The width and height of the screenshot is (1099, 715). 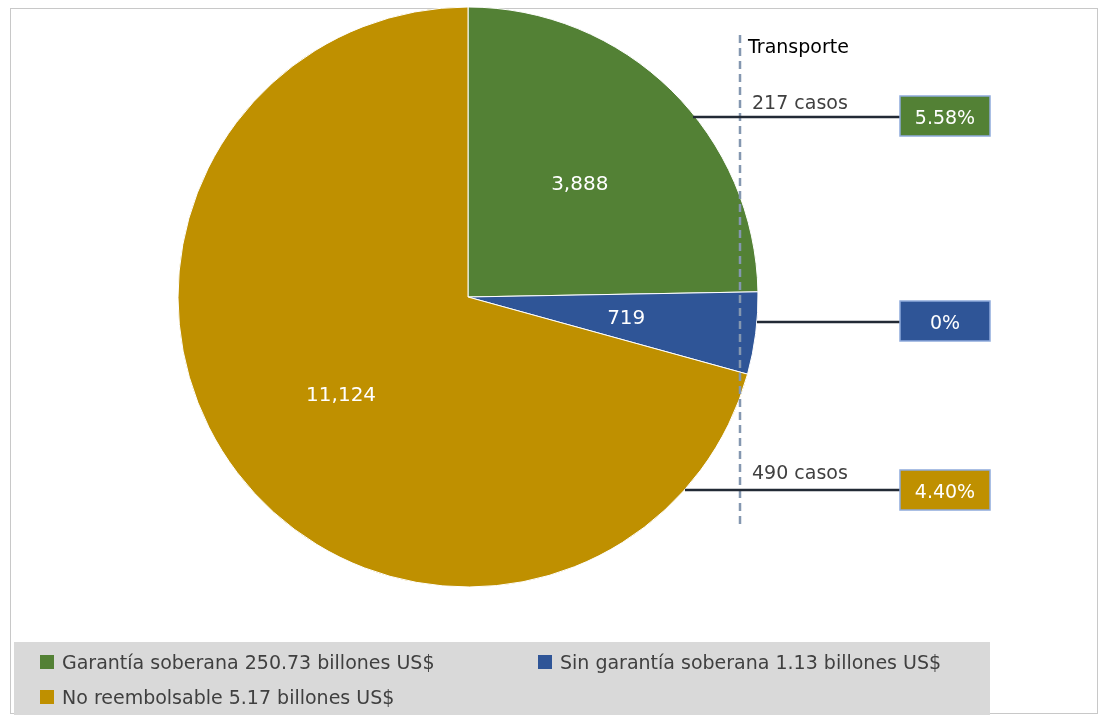 I want to click on text: 0%, so click(x=945, y=322).